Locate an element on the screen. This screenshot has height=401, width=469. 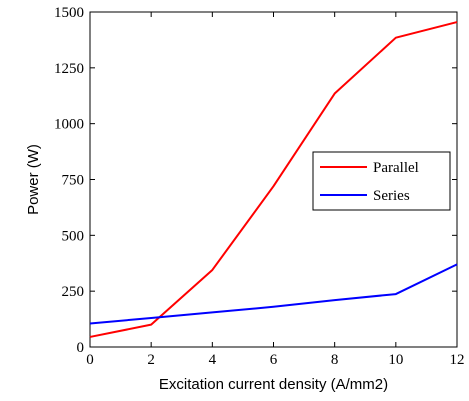
x-axis-title: Excitation current density (A/mm2) is located at coordinates (273, 384).